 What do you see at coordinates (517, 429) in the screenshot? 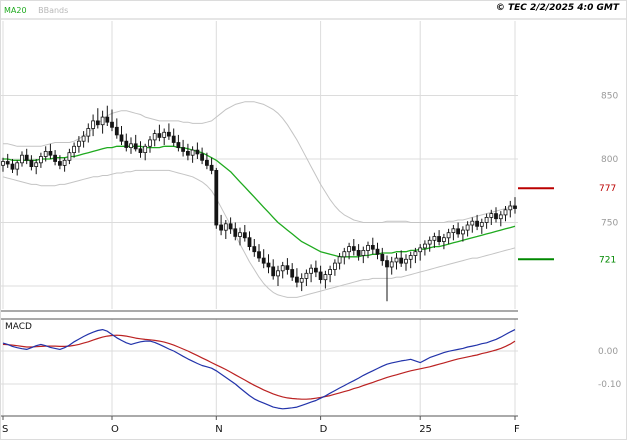
I see `month-label: F` at bounding box center [517, 429].